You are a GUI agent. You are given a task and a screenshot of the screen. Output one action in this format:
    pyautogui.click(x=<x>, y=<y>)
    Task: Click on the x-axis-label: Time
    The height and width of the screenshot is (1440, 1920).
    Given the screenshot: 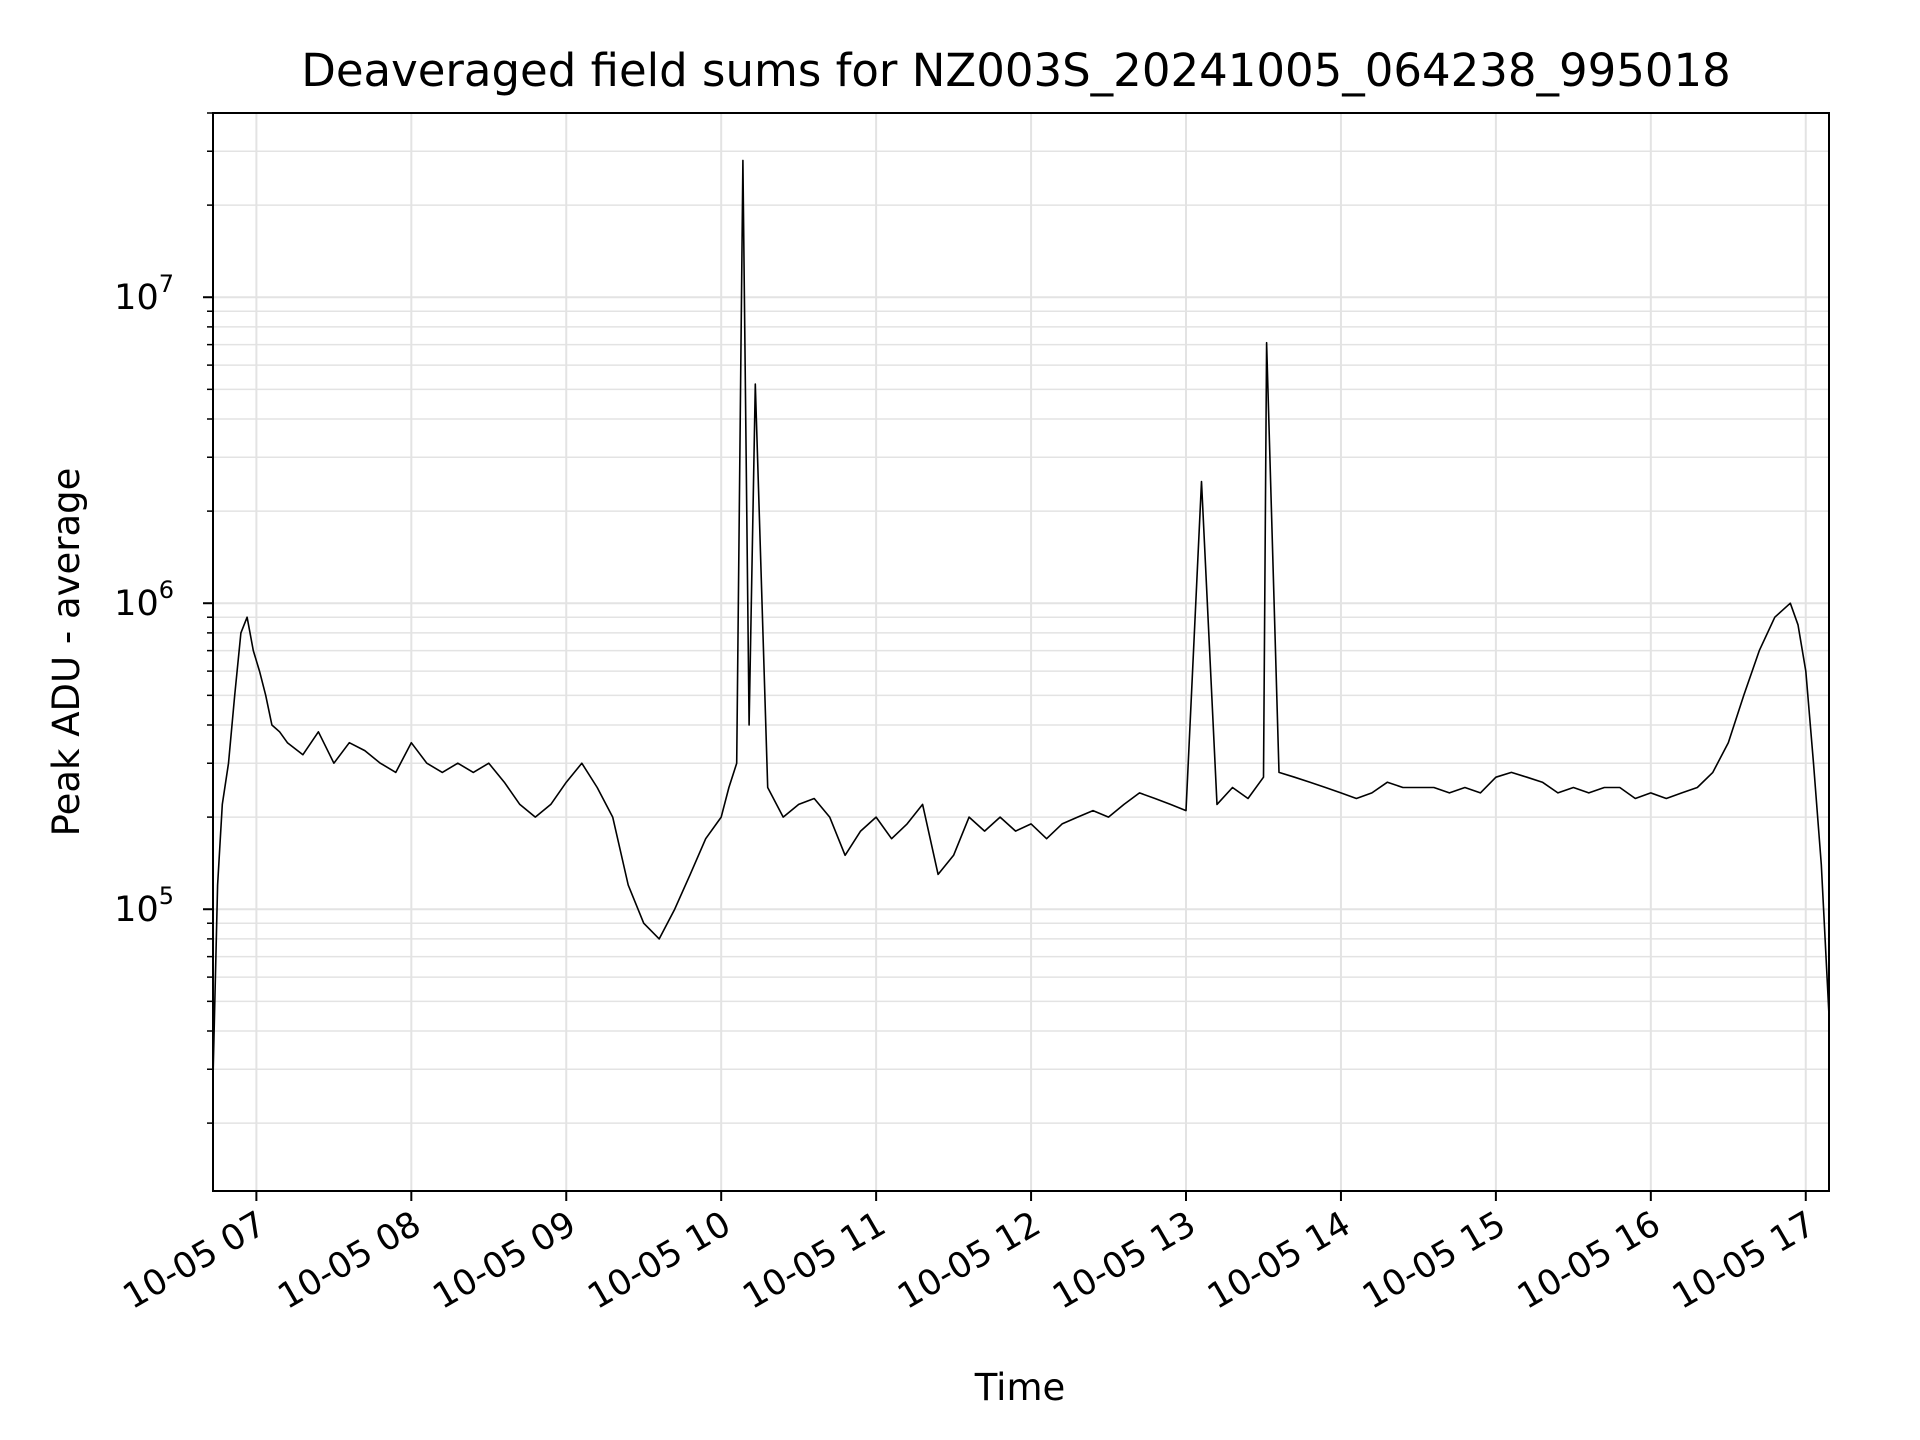 What is the action you would take?
    pyautogui.click(x=1020, y=1387)
    